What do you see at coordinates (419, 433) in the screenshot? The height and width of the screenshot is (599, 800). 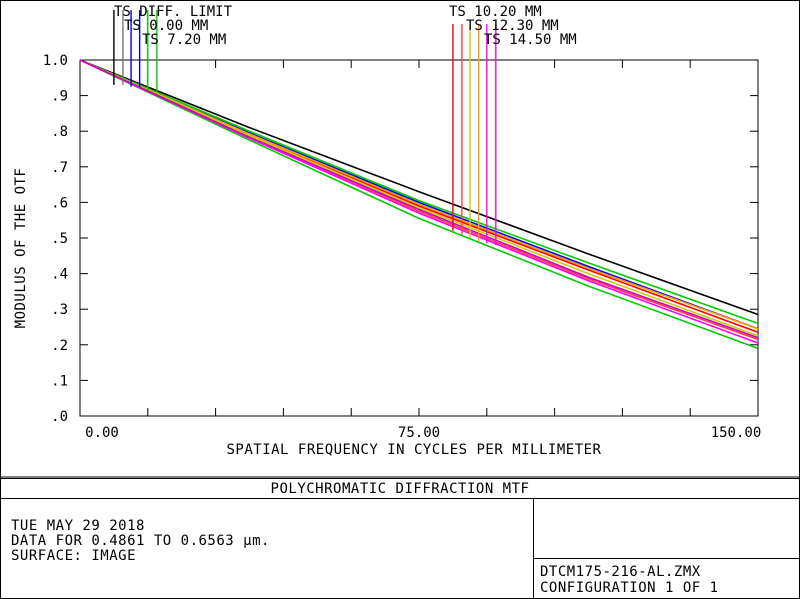 I see `x-tick-label-1: 75.00` at bounding box center [419, 433].